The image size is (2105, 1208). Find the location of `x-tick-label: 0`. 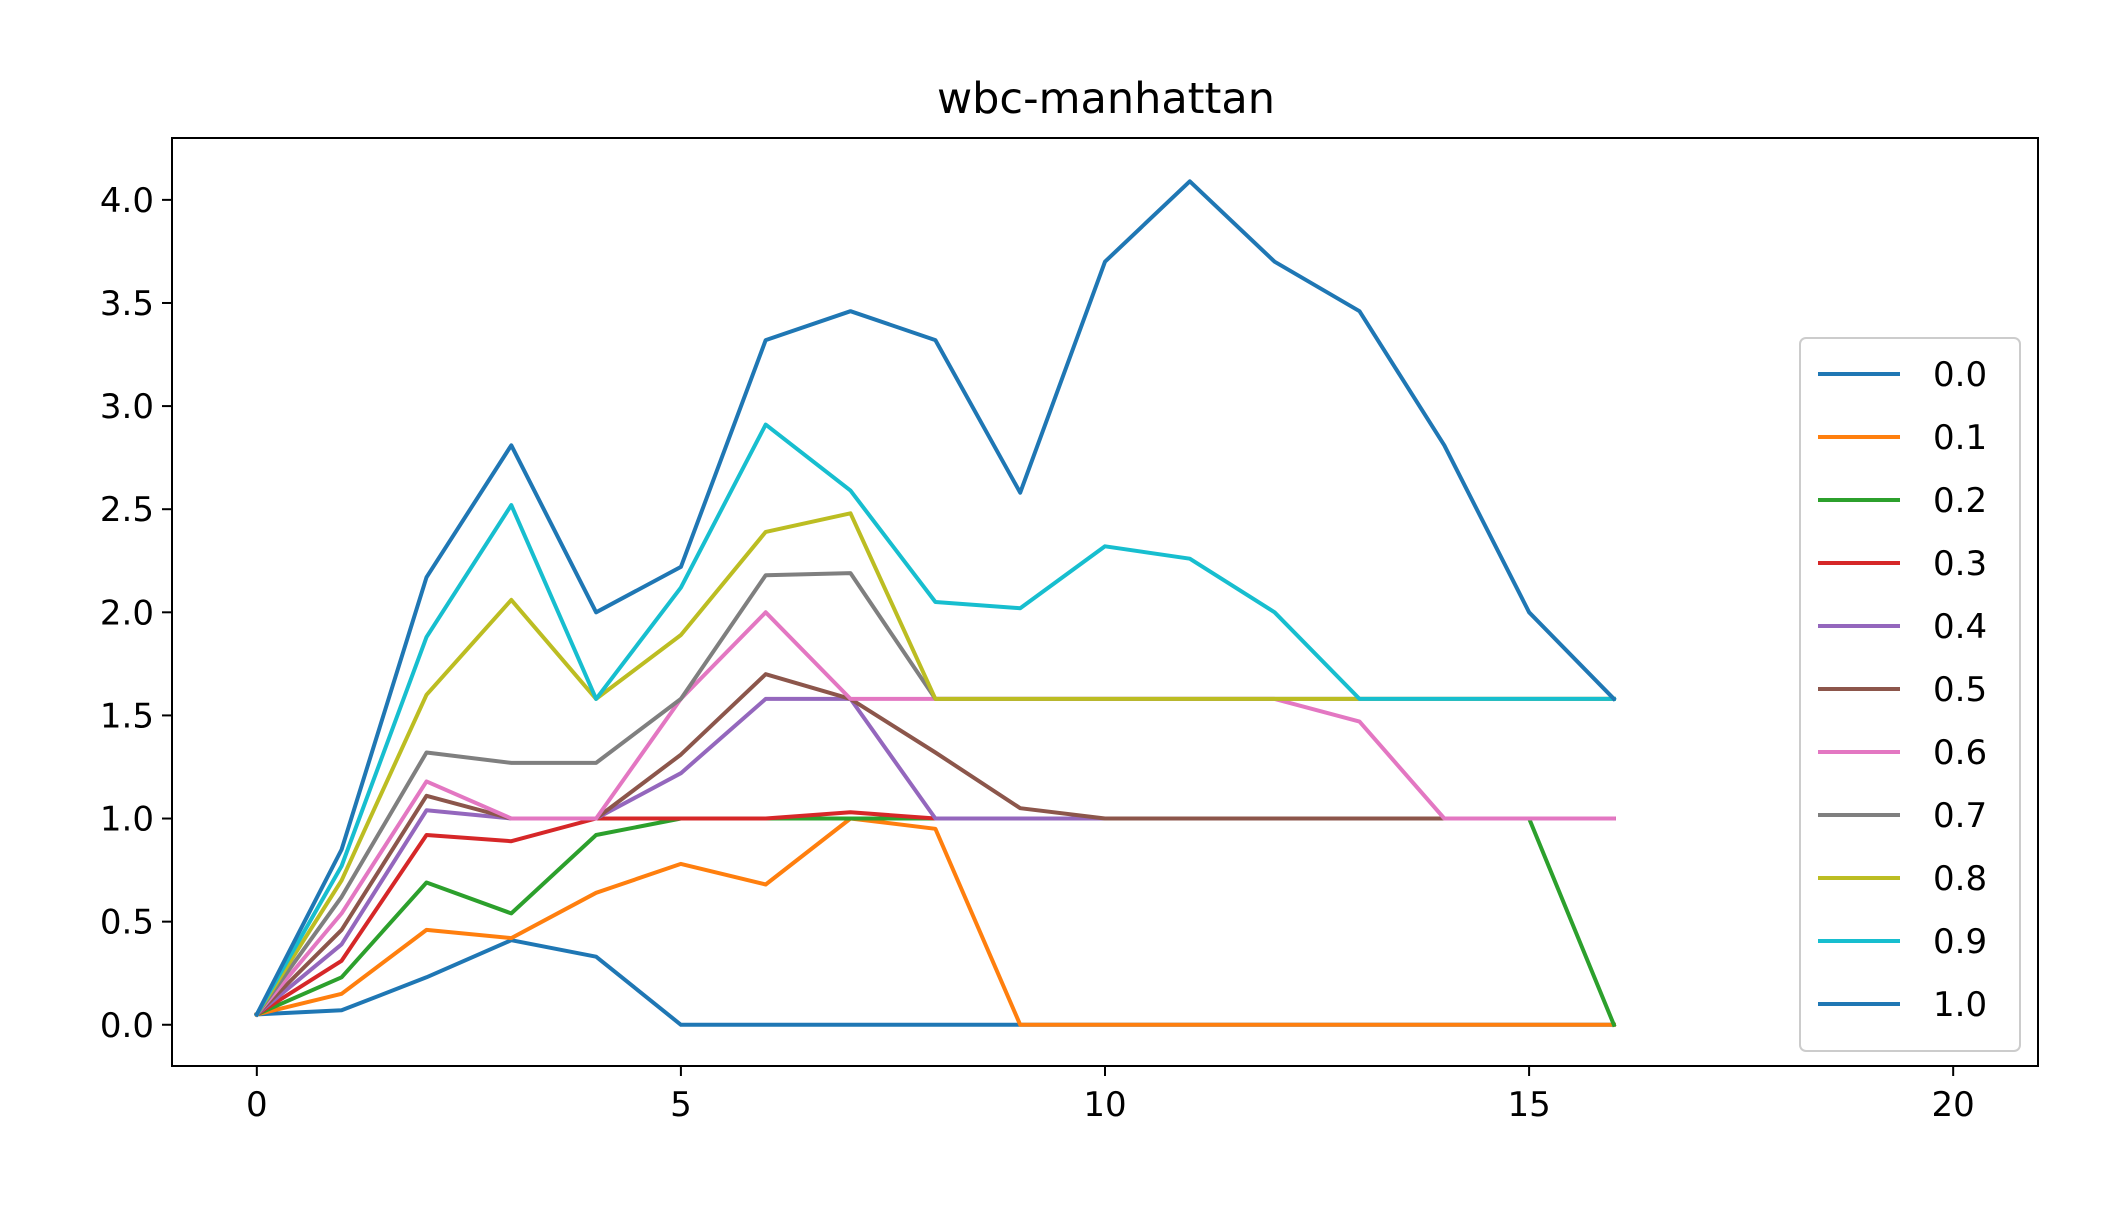

x-tick-label: 0 is located at coordinates (257, 1105).